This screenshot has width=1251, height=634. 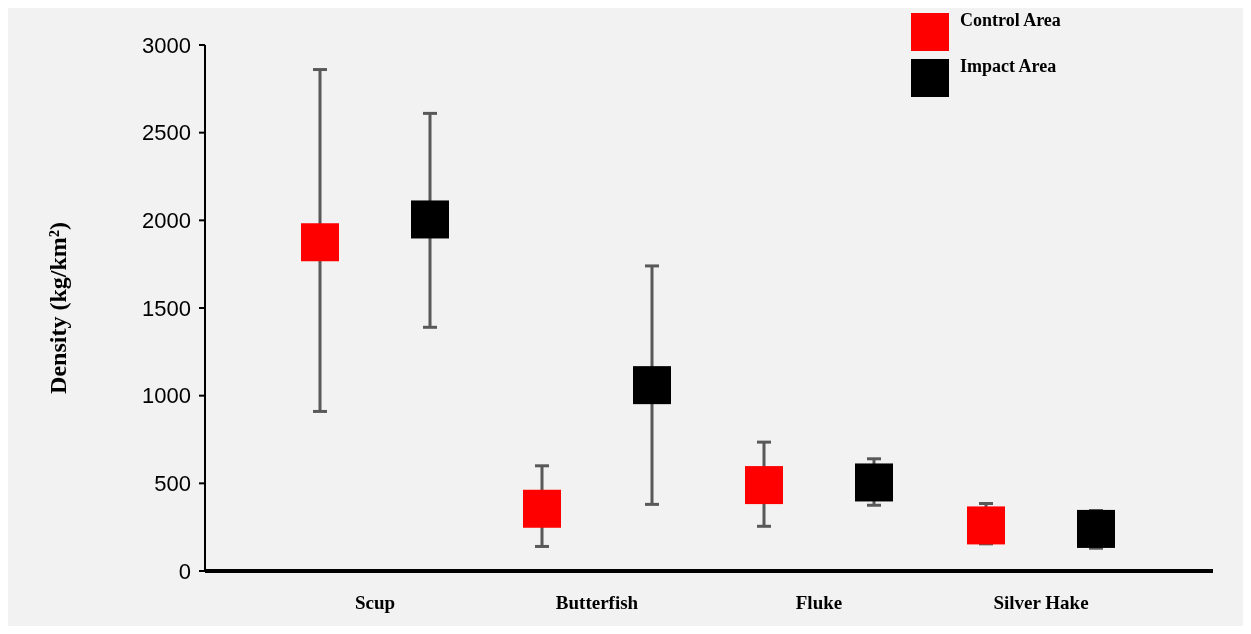 What do you see at coordinates (166, 221) in the screenshot?
I see `y-tick-label: 2000` at bounding box center [166, 221].